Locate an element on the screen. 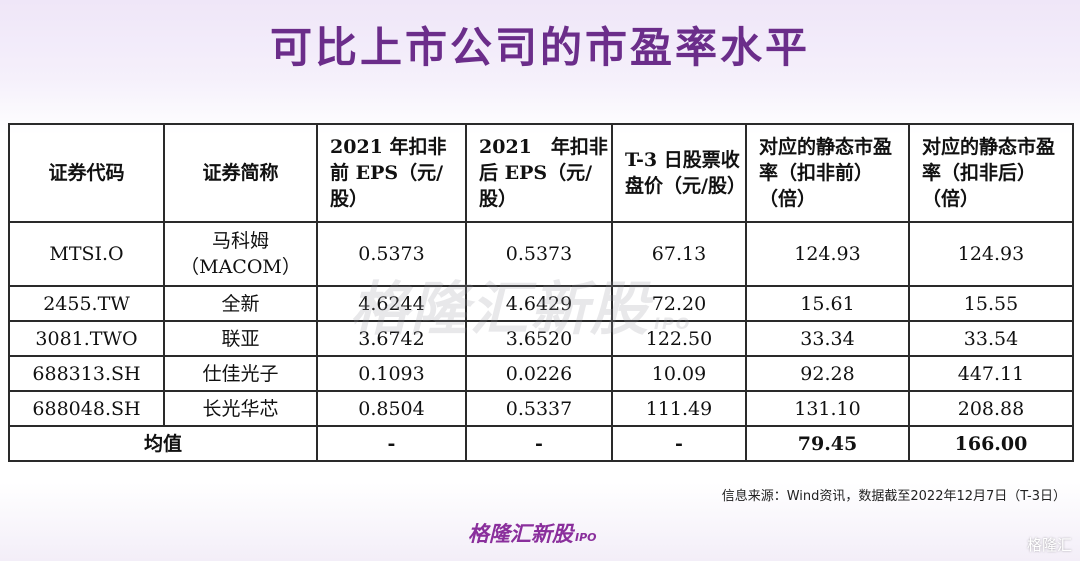 The height and width of the screenshot is (561, 1080). cell-close-price: 10.09 is located at coordinates (679, 373).